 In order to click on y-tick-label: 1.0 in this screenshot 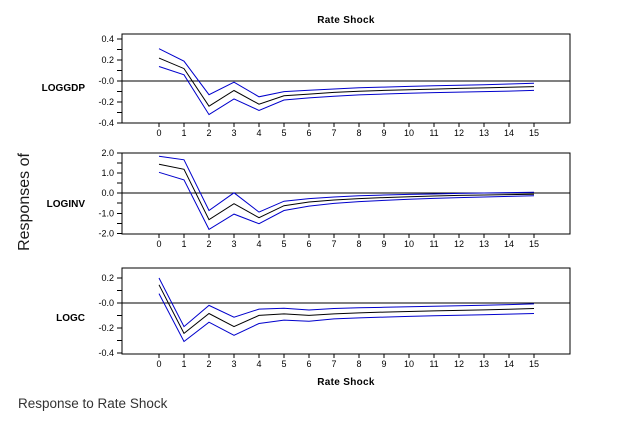, I will do `click(107, 173)`.